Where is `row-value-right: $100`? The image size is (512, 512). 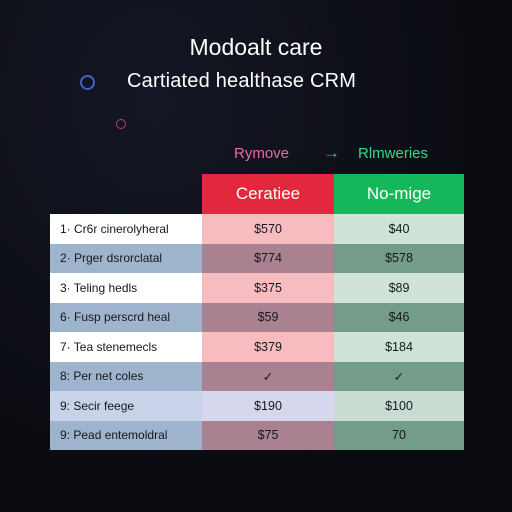
row-value-right: $100 is located at coordinates (399, 406).